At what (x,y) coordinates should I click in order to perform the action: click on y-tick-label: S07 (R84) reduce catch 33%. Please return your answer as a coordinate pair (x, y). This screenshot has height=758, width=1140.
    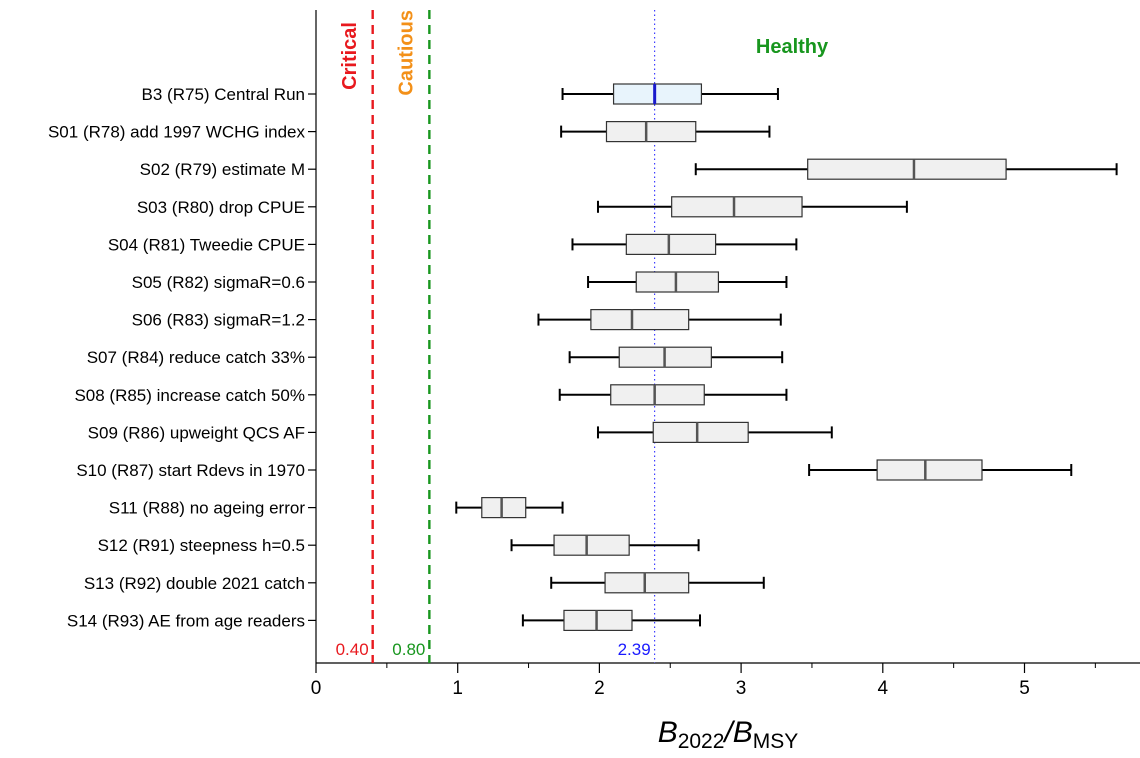
    Looking at the image, I should click on (196, 357).